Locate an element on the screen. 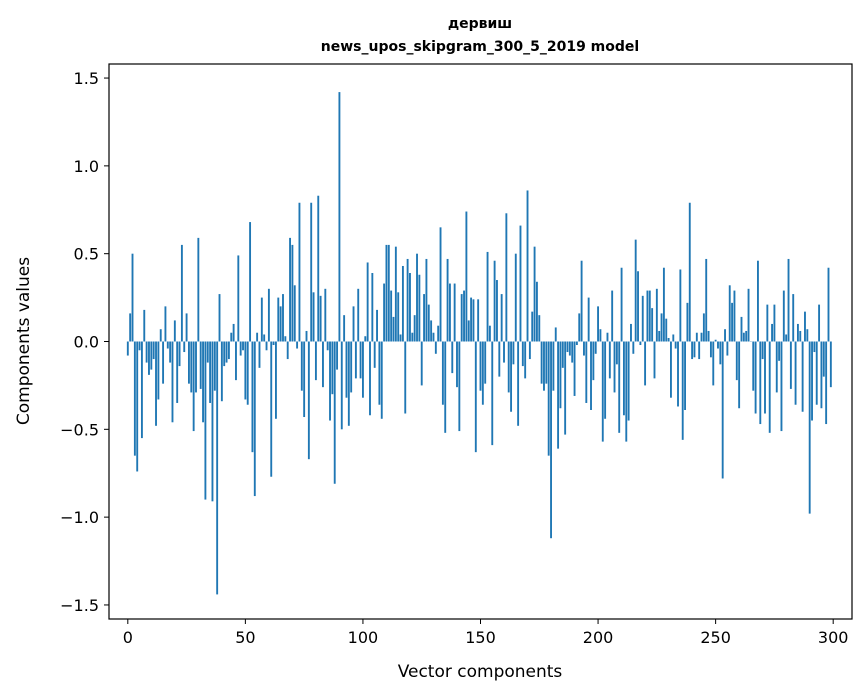 The width and height of the screenshot is (867, 696). x-tick-label: 150 is located at coordinates (480, 637).